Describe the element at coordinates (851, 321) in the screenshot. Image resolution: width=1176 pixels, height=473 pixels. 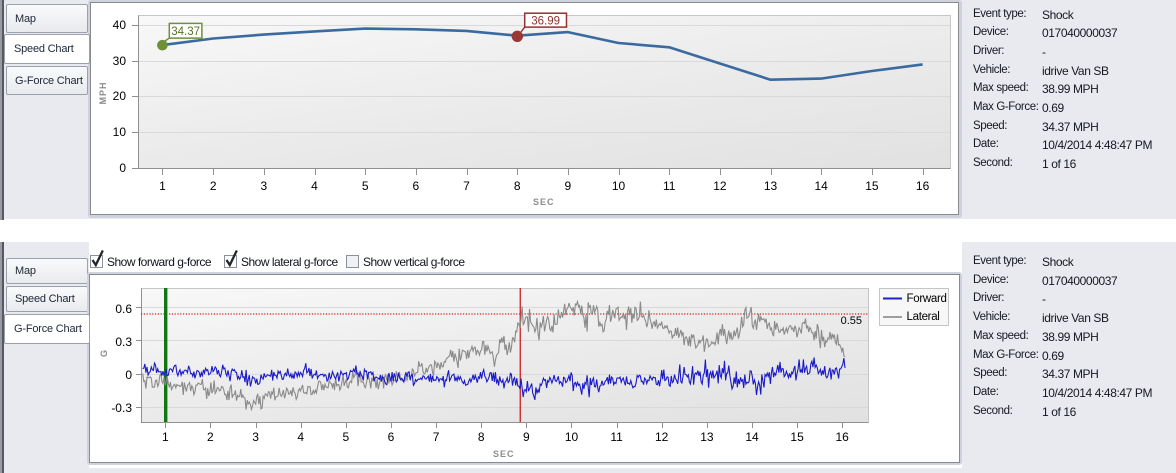
I see `svg-text: 0.55` at that location.